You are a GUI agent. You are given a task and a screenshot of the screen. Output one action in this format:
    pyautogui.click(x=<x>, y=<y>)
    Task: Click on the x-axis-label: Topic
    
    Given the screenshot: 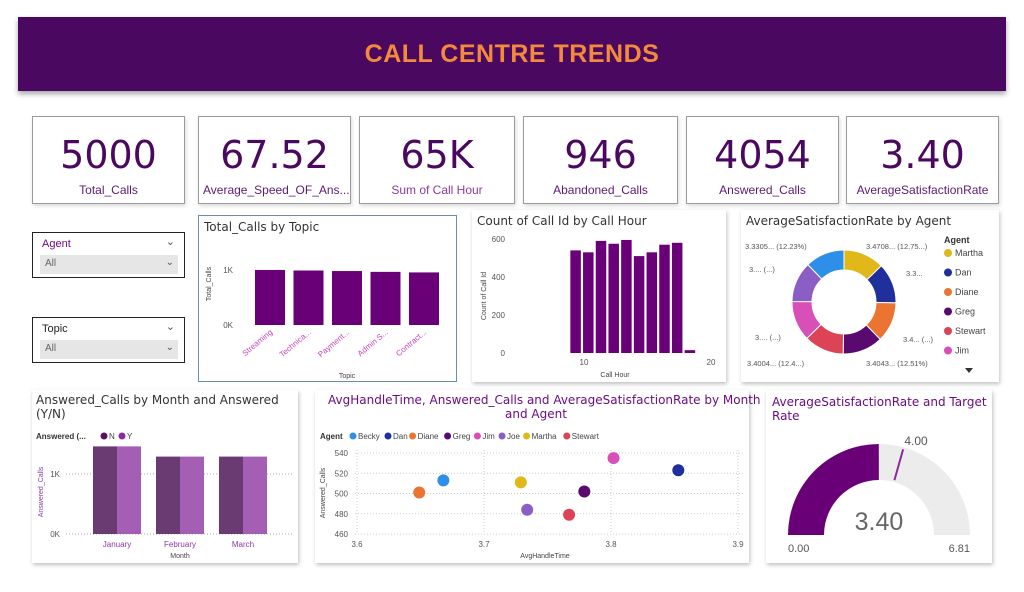 What is the action you would take?
    pyautogui.click(x=347, y=376)
    